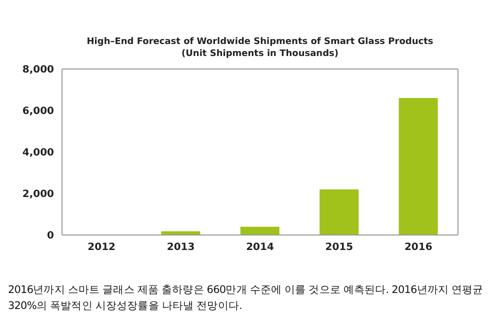 The image size is (498, 331). What do you see at coordinates (38, 194) in the screenshot?
I see `y-tick-label: 2,000` at bounding box center [38, 194].